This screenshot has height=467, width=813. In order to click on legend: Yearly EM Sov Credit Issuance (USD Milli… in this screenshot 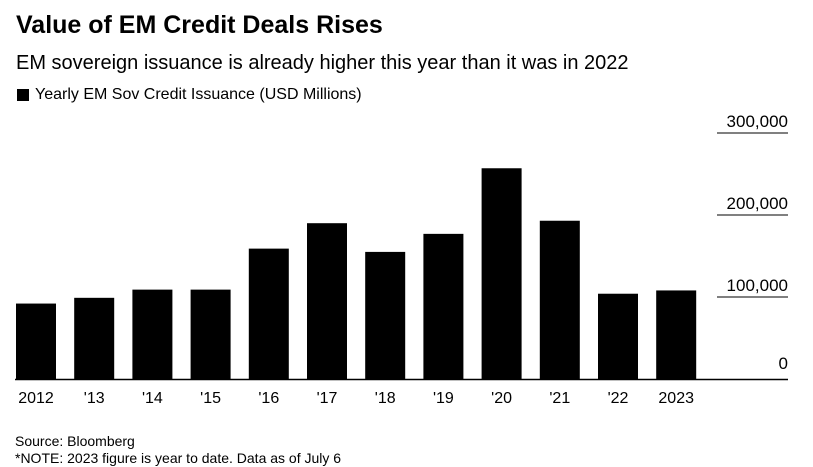, I will do `click(189, 95)`.